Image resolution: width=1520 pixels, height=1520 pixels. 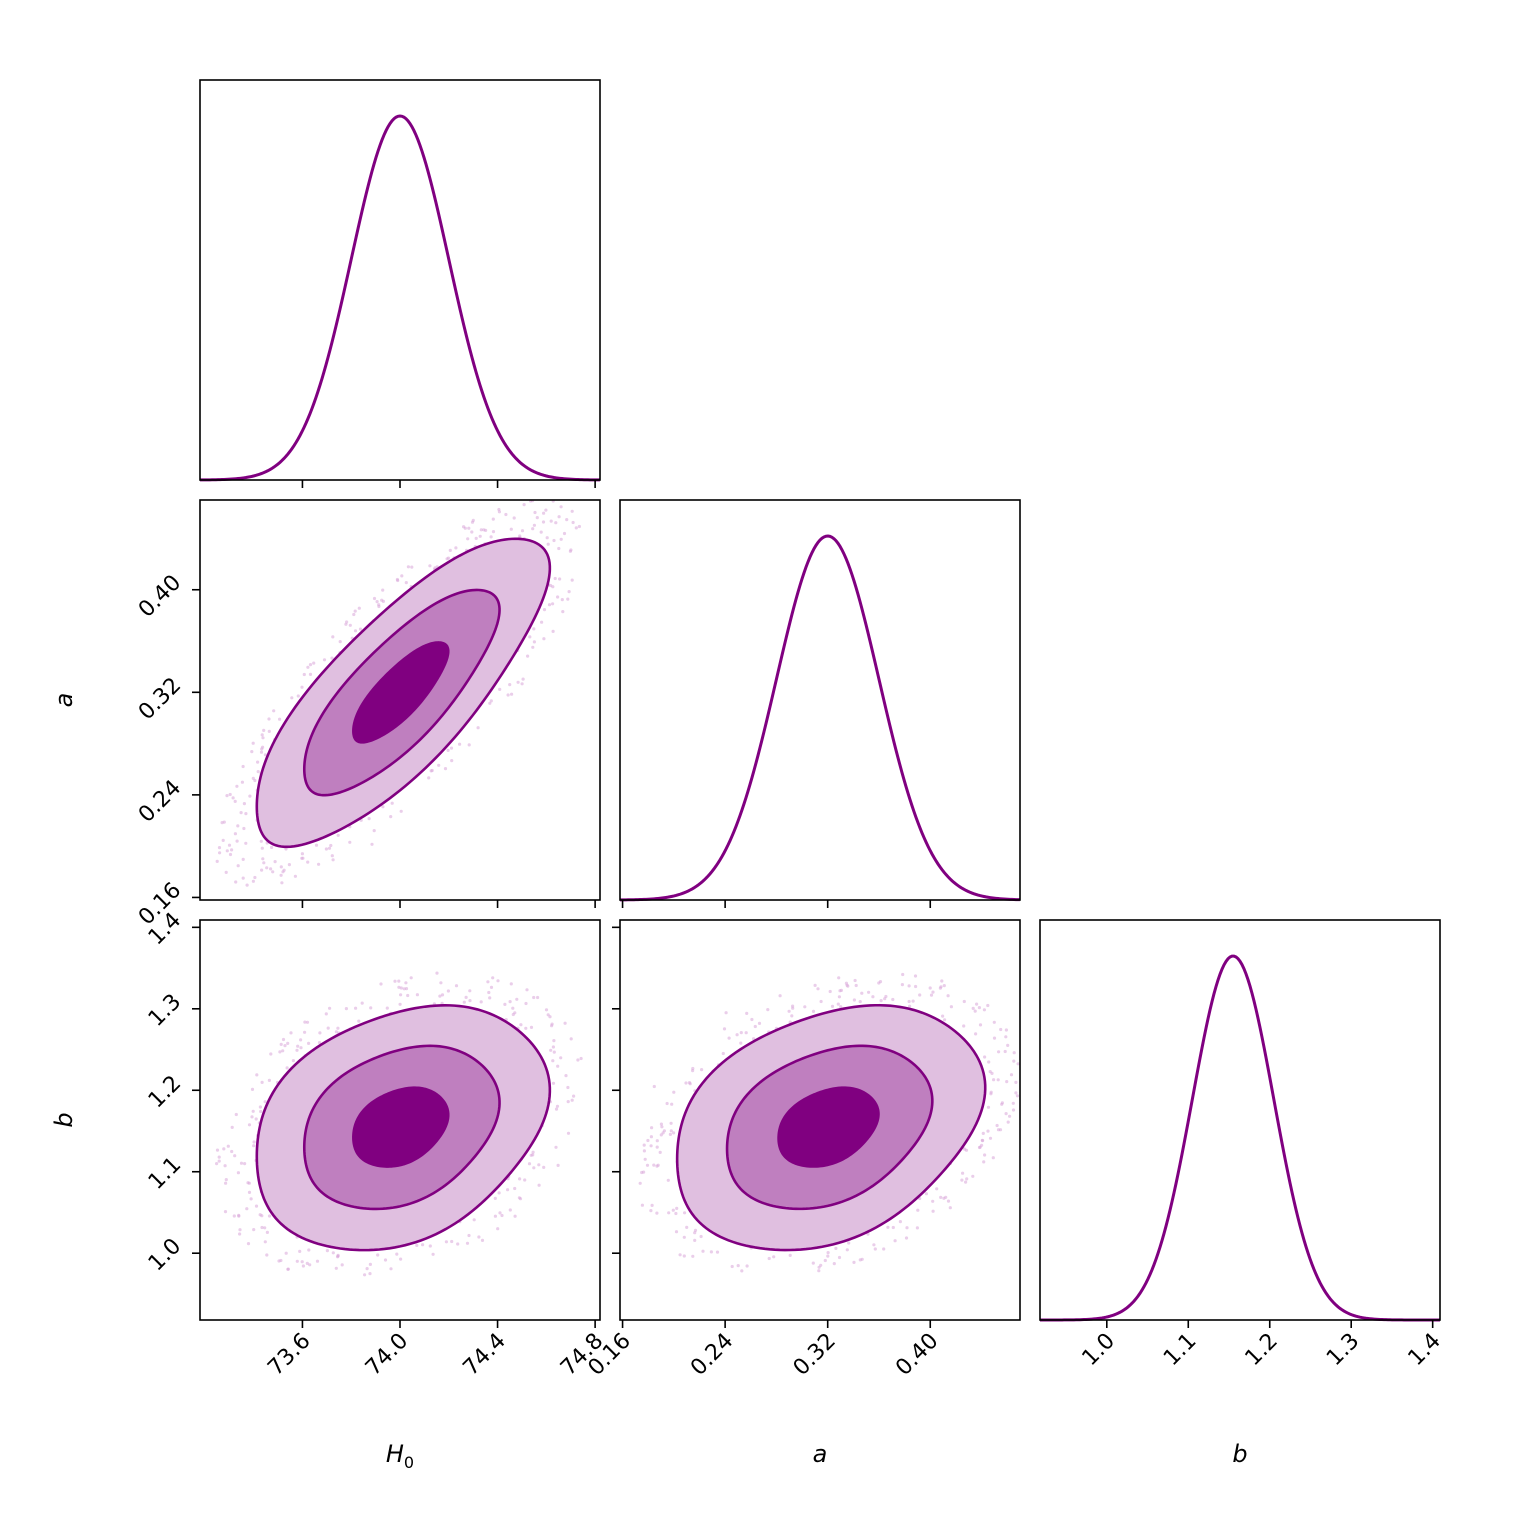 I want to click on x-tick-label: 1.1, so click(x=1180, y=1350).